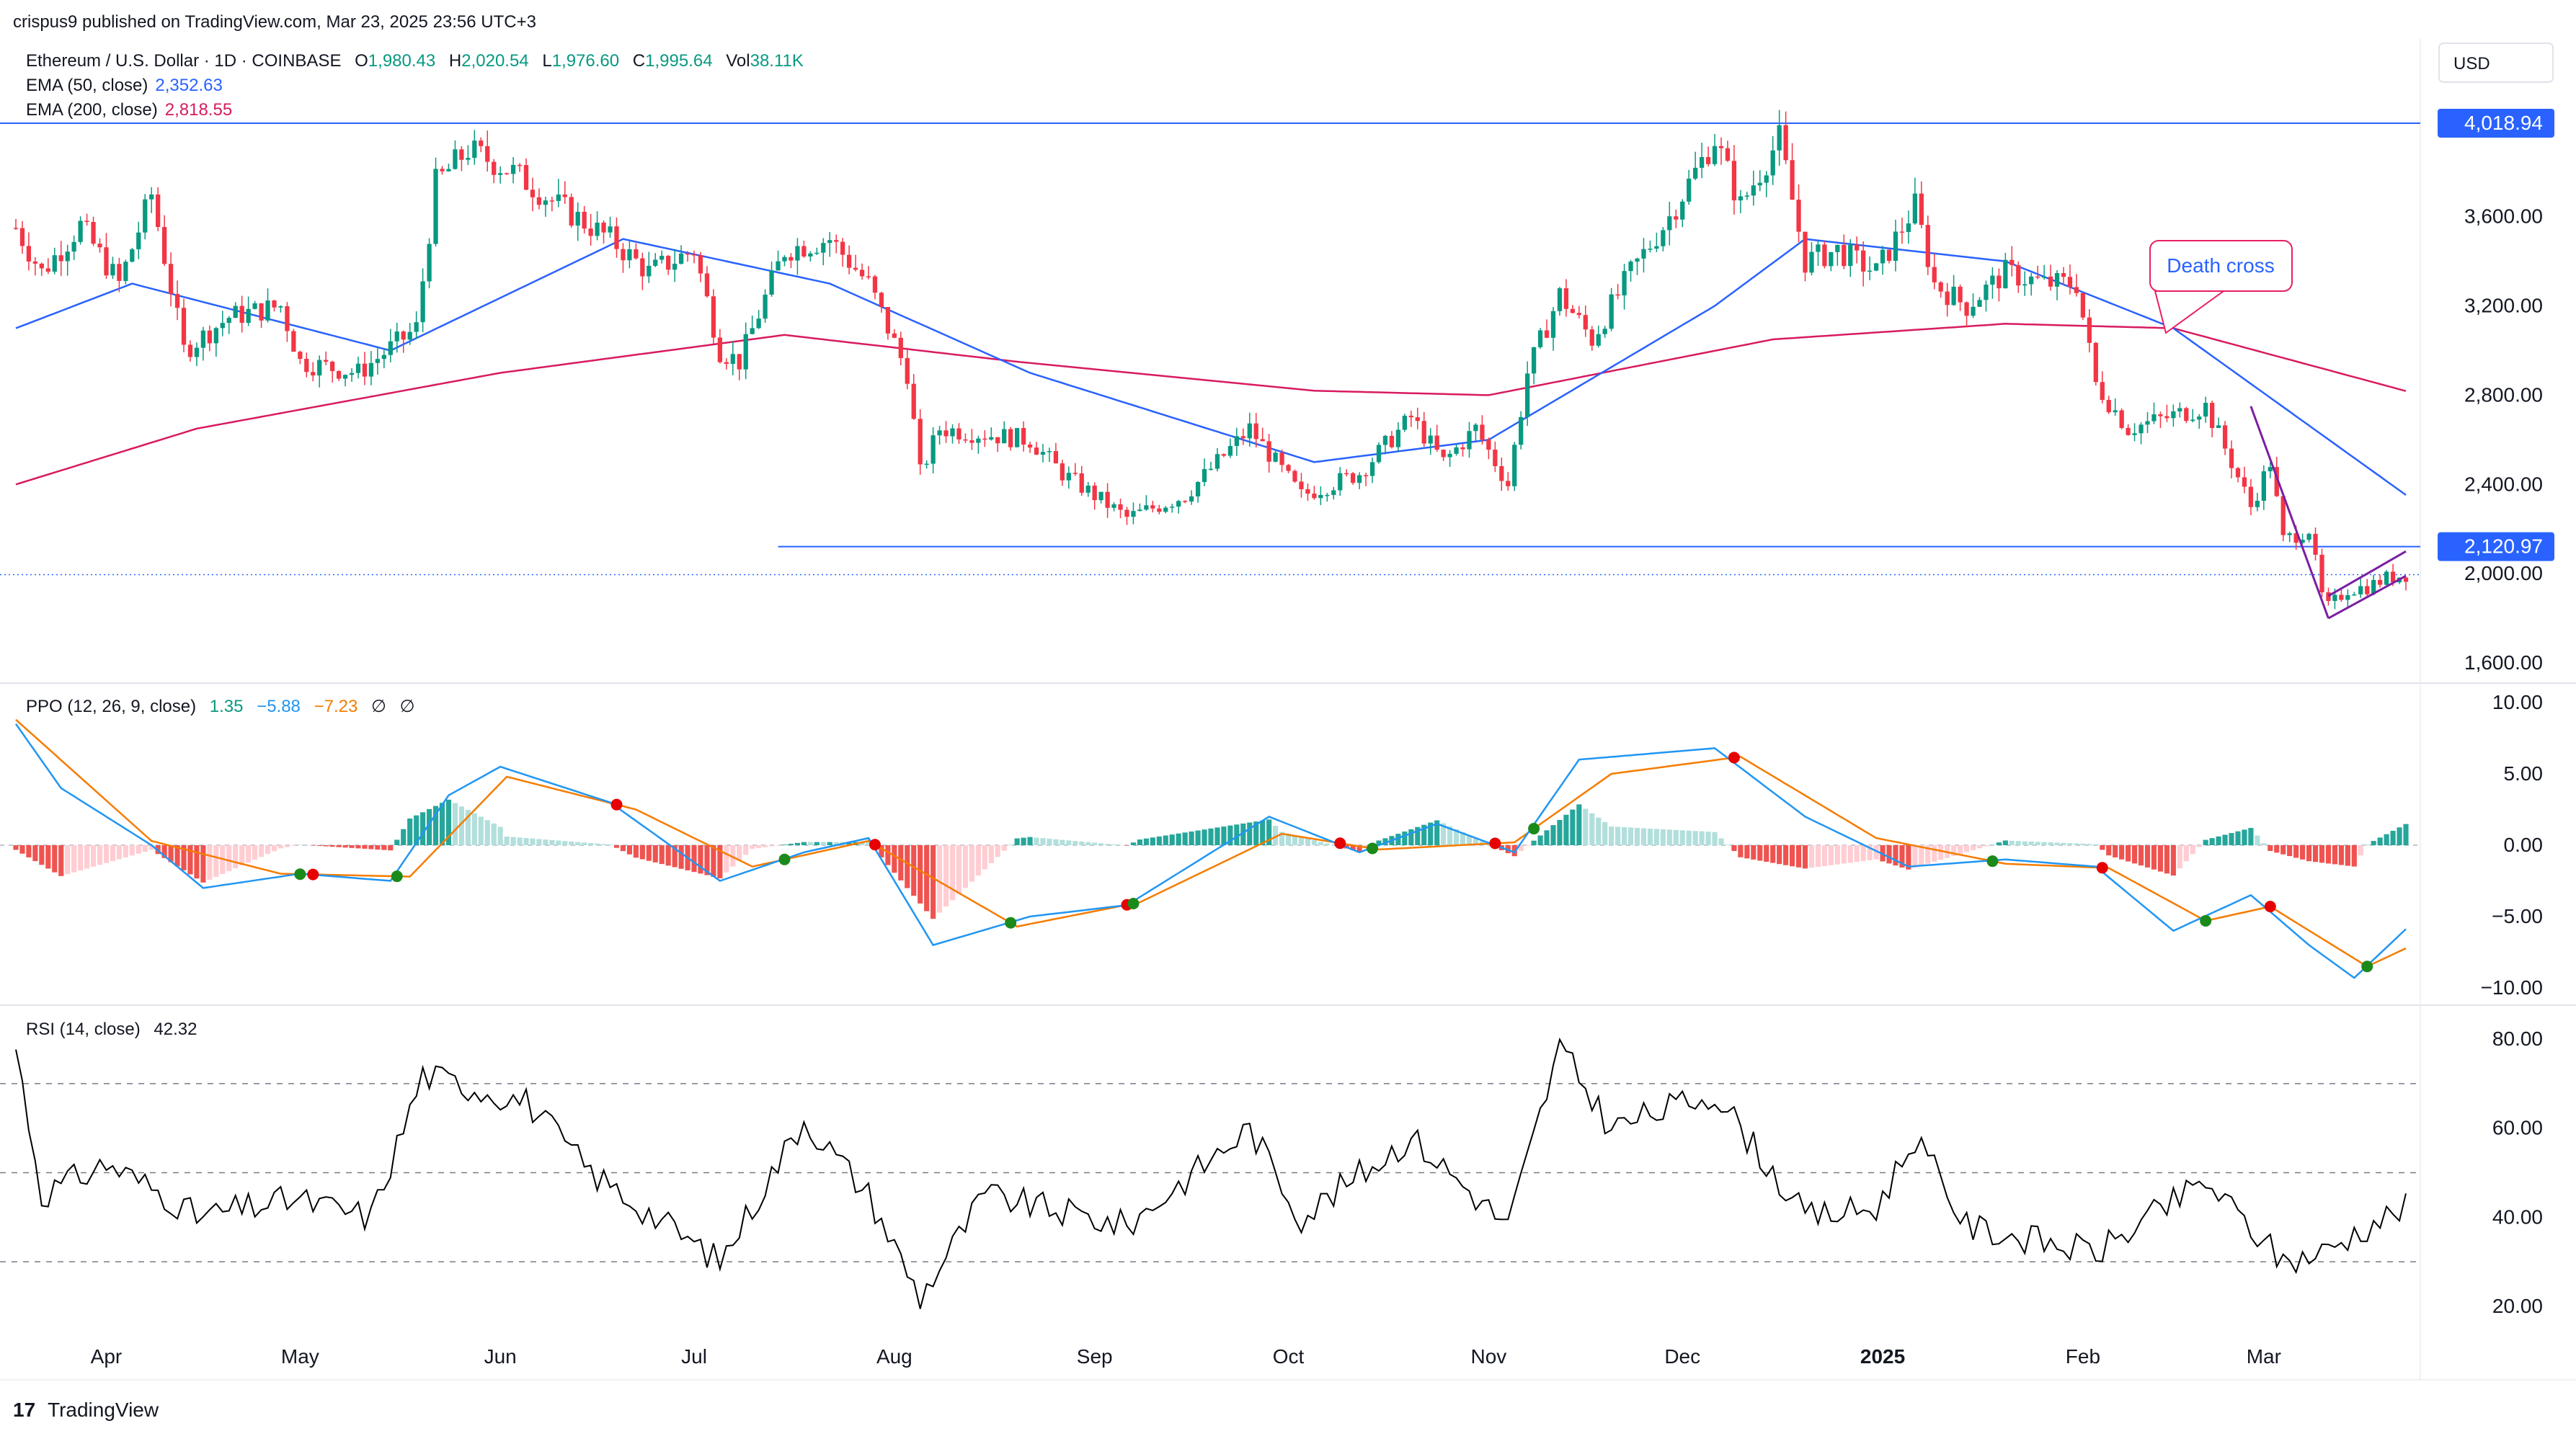 The height and width of the screenshot is (1431, 2576). I want to click on wedge-pole-line, so click(2289, 512).